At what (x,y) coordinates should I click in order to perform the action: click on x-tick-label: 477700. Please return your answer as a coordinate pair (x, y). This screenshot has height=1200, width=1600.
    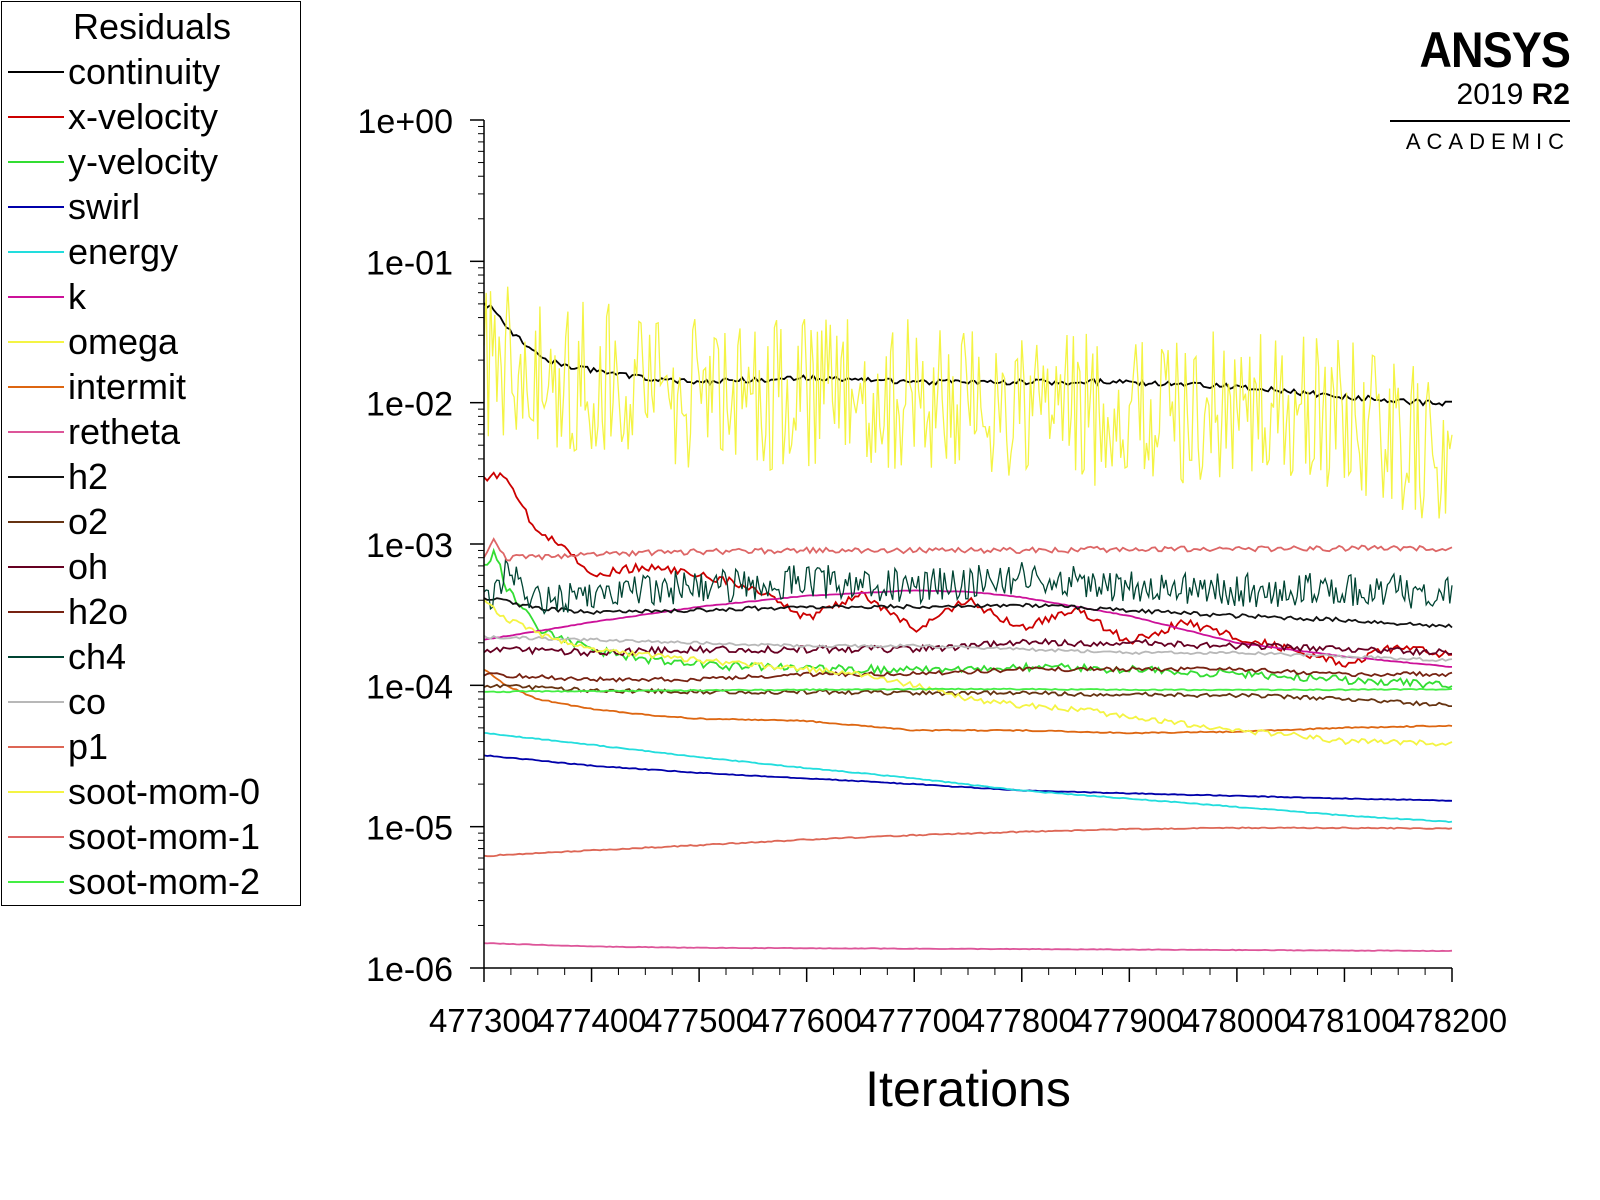
    Looking at the image, I should click on (914, 1020).